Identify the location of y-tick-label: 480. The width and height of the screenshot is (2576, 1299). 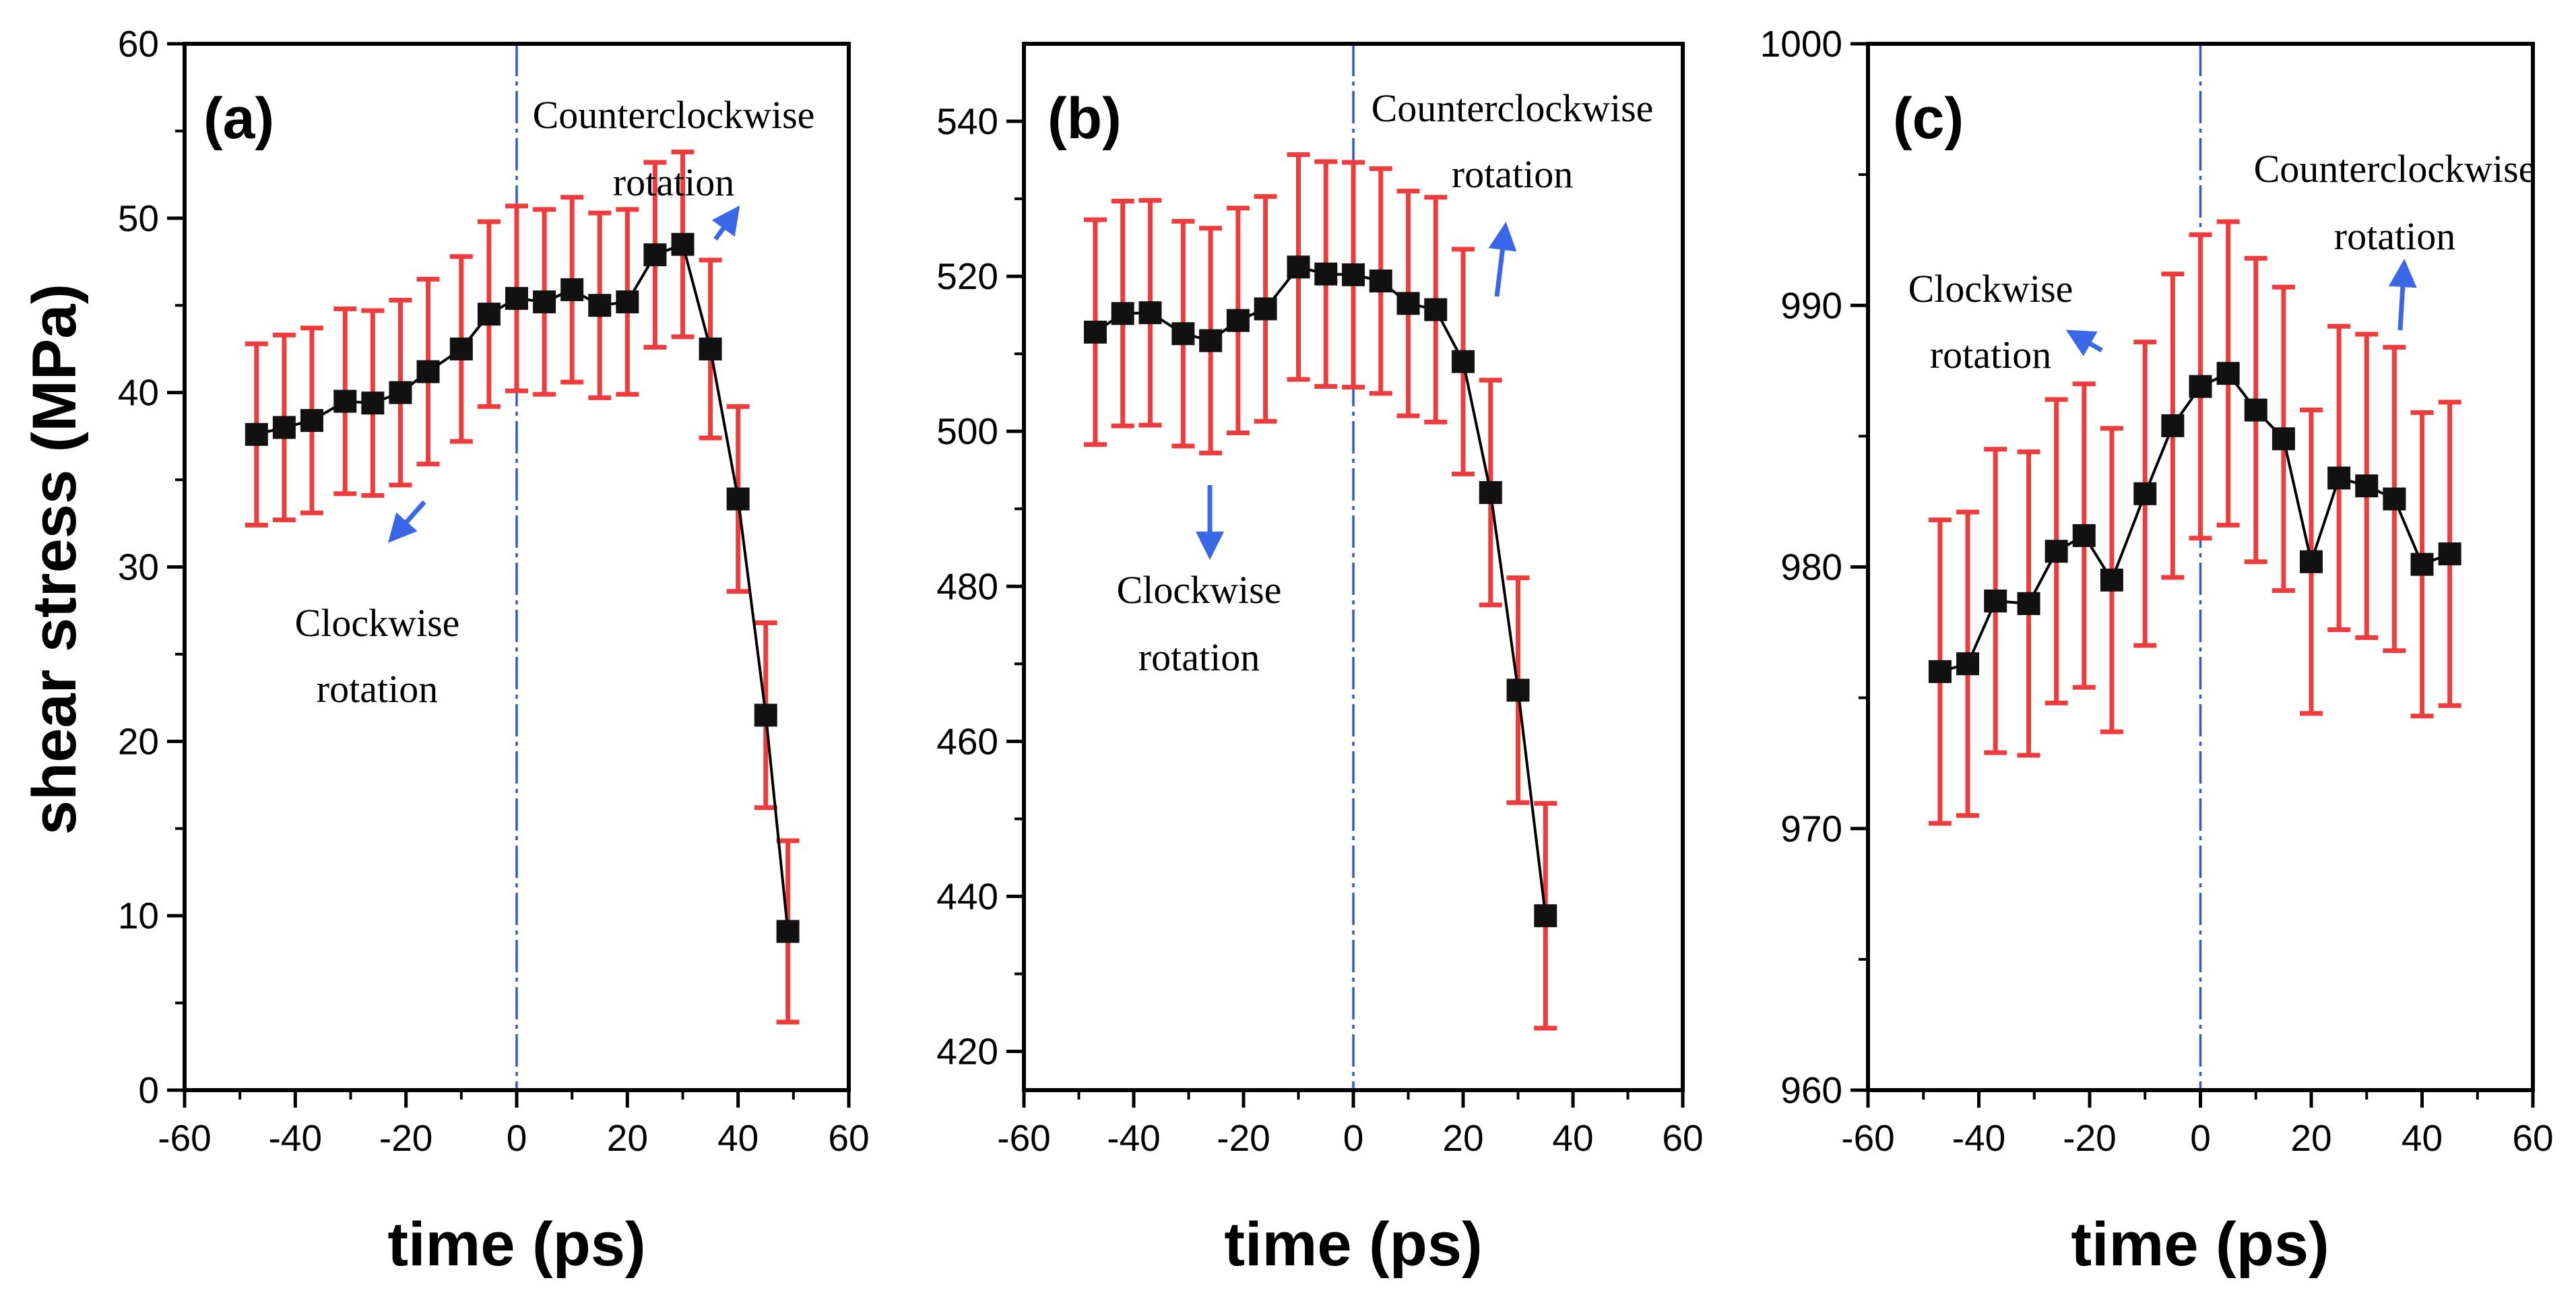
(967, 586).